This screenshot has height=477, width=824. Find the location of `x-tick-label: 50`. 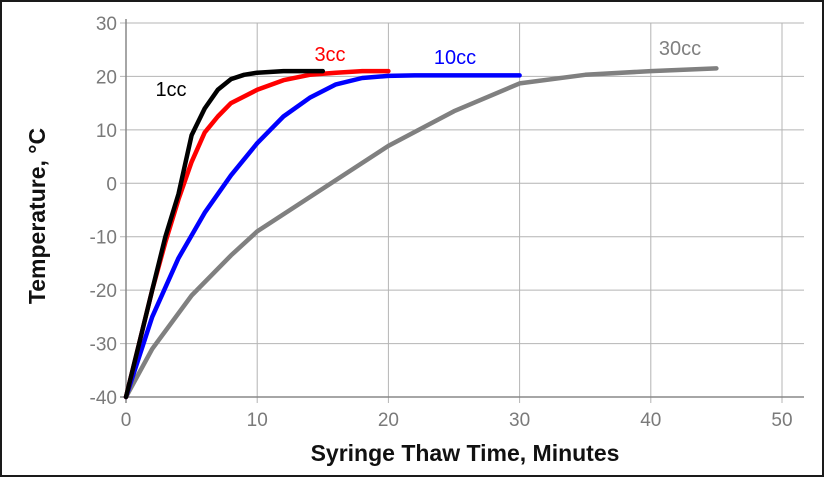

x-tick-label: 50 is located at coordinates (781, 420).